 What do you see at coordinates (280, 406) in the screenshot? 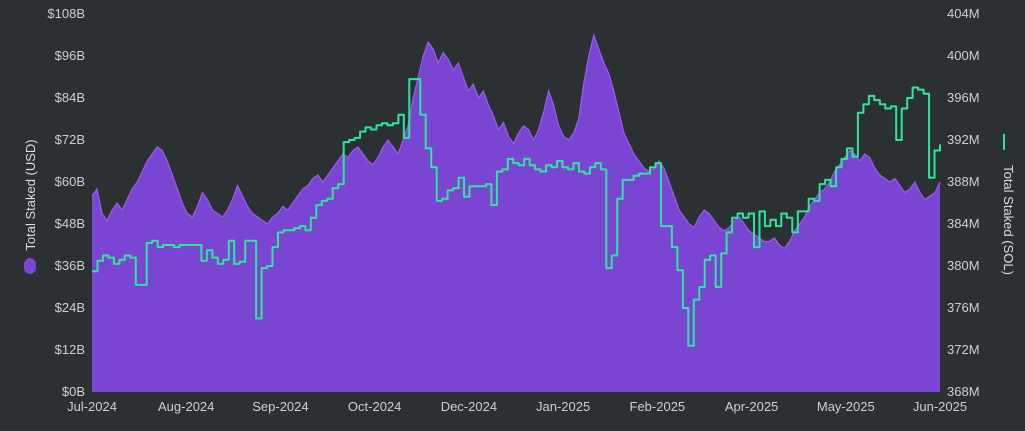
I see `x-tick-label: Sep-2024` at bounding box center [280, 406].